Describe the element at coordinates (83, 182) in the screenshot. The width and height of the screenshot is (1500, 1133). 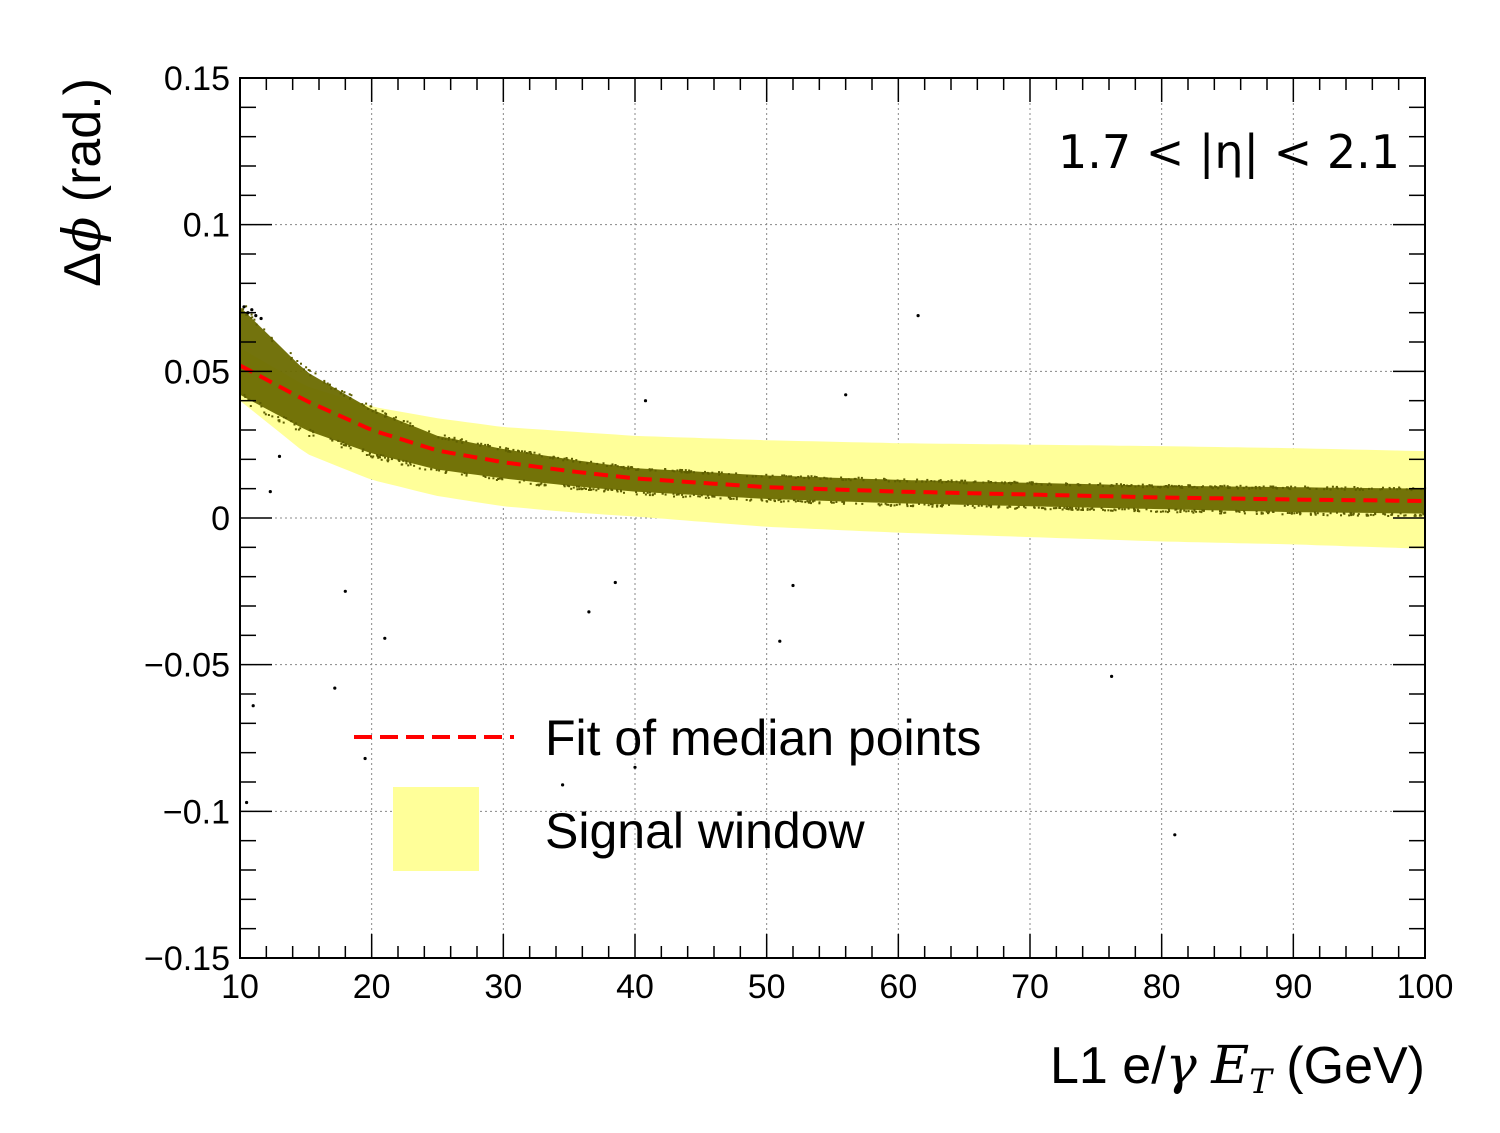
I see `y-axis-title: Δϕ (rad.)` at that location.